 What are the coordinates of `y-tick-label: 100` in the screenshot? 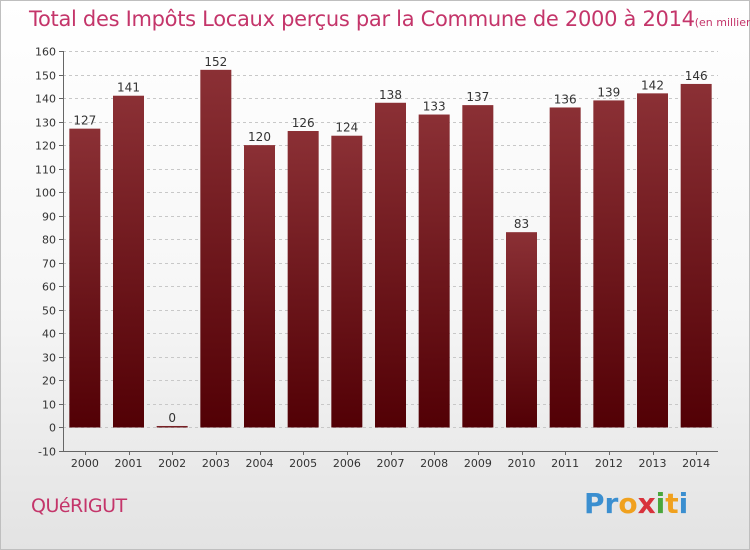 It's located at (45, 193).